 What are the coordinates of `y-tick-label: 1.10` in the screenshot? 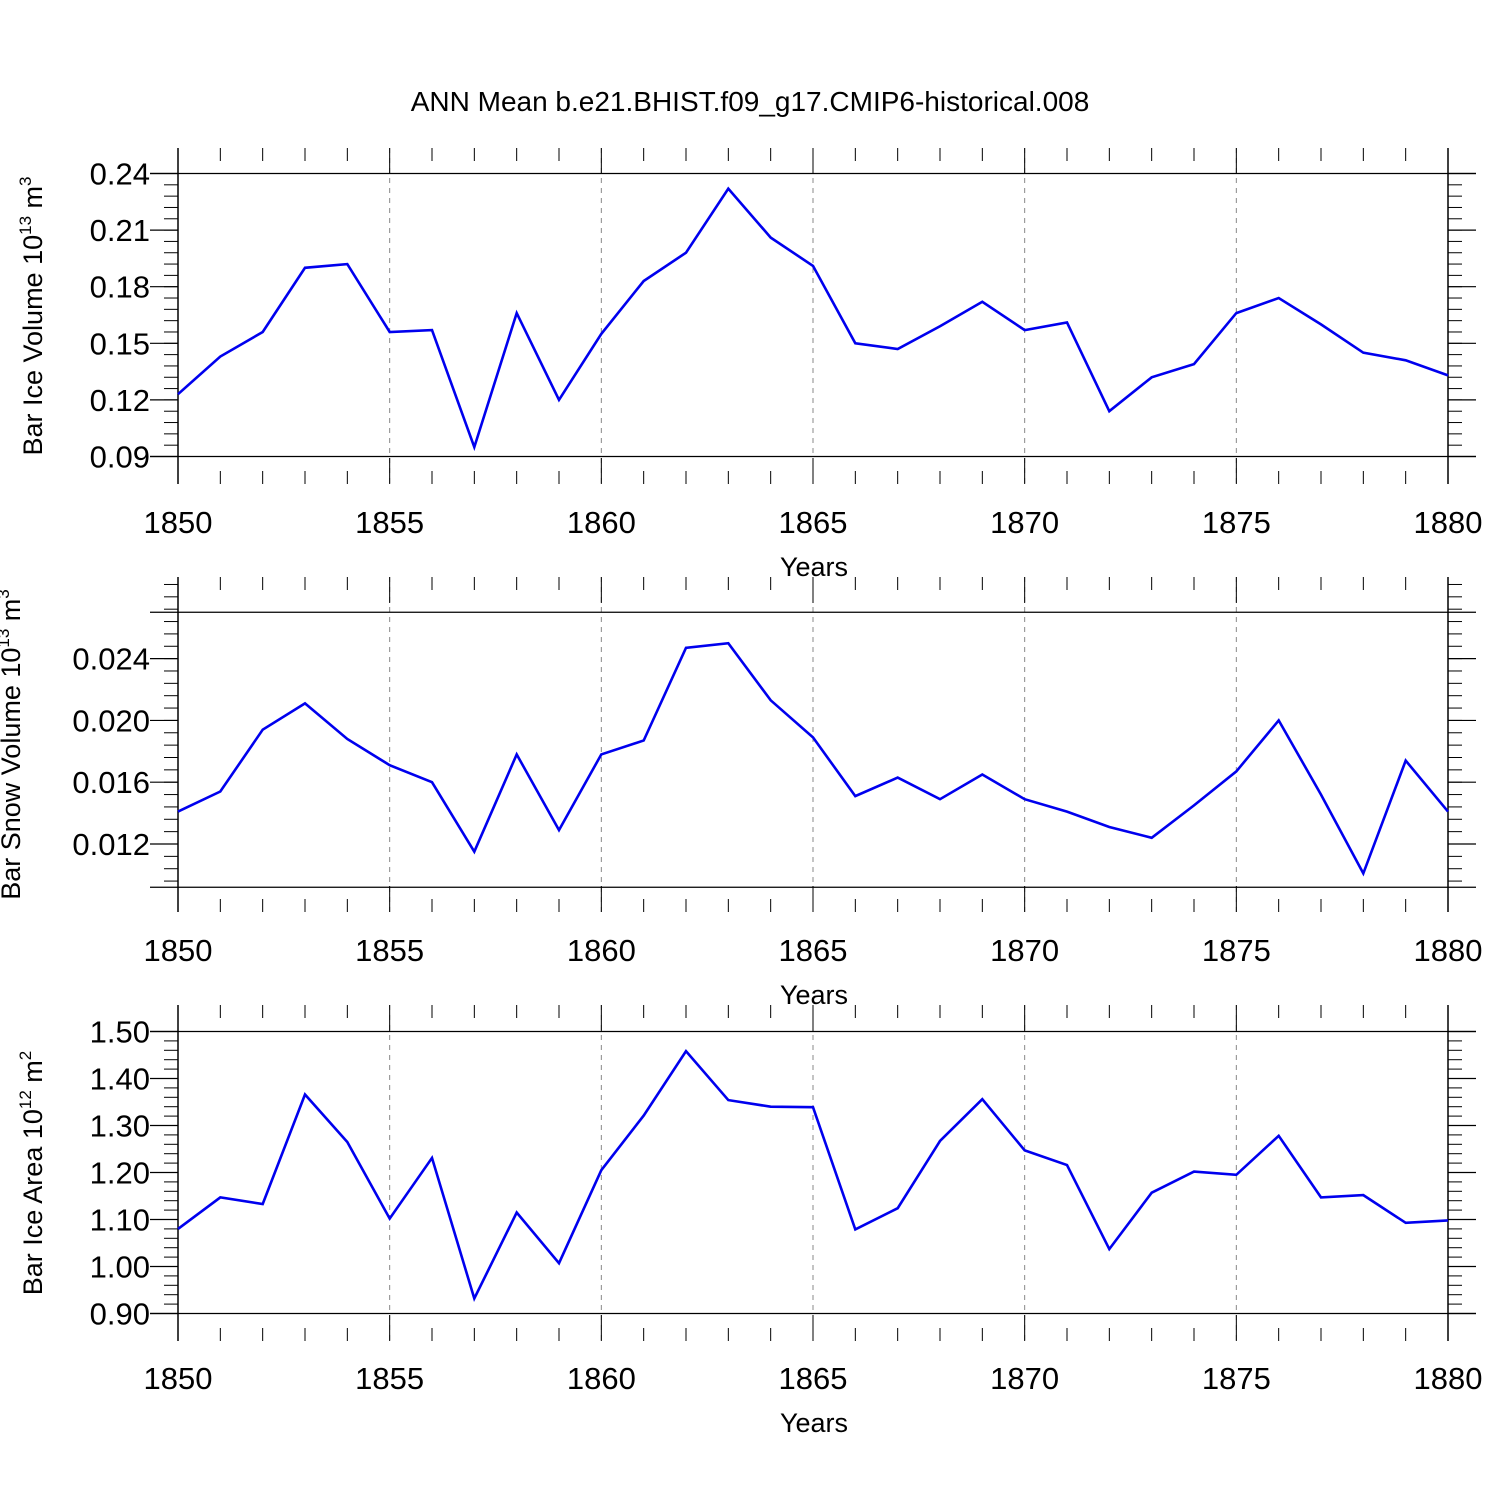 It's located at (120, 1220).